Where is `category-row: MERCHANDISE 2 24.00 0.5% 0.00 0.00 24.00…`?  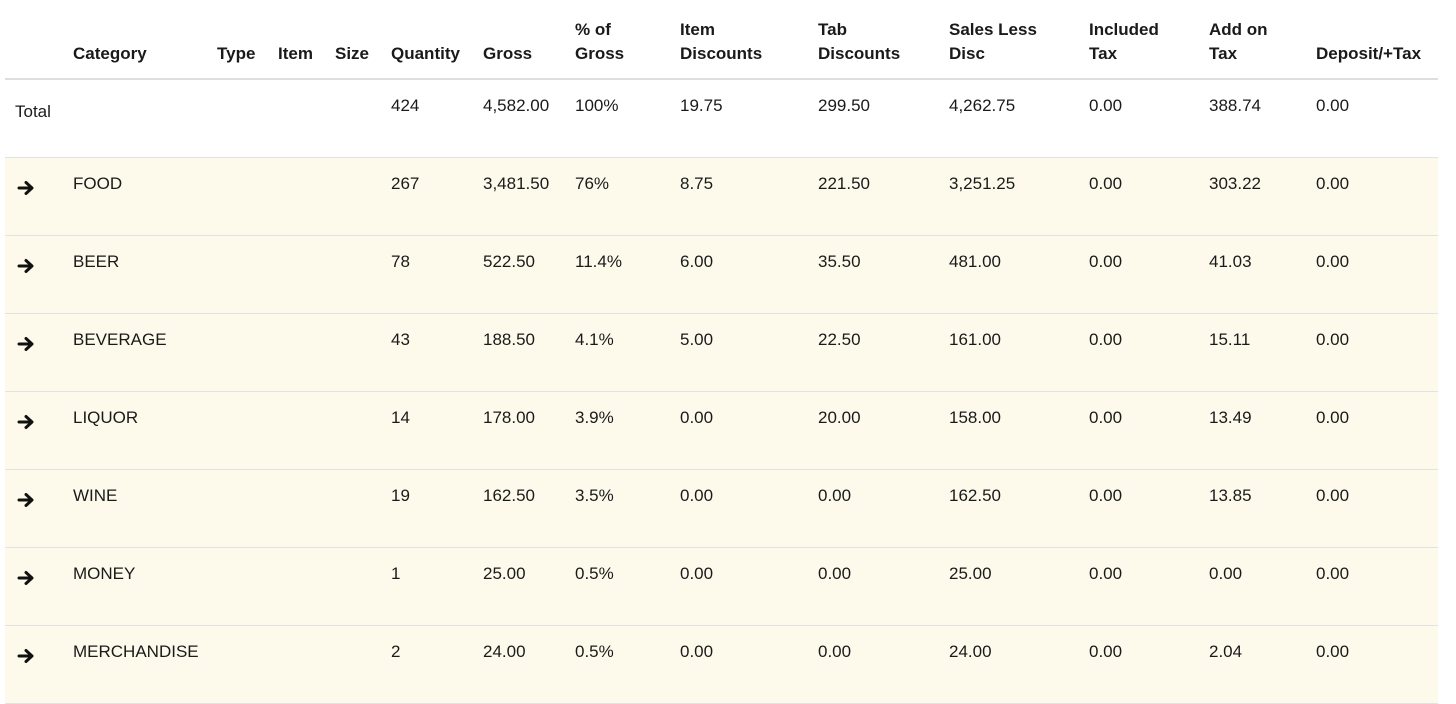 category-row: MERCHANDISE 2 24.00 0.5% 0.00 0.00 24.00… is located at coordinates (721, 664).